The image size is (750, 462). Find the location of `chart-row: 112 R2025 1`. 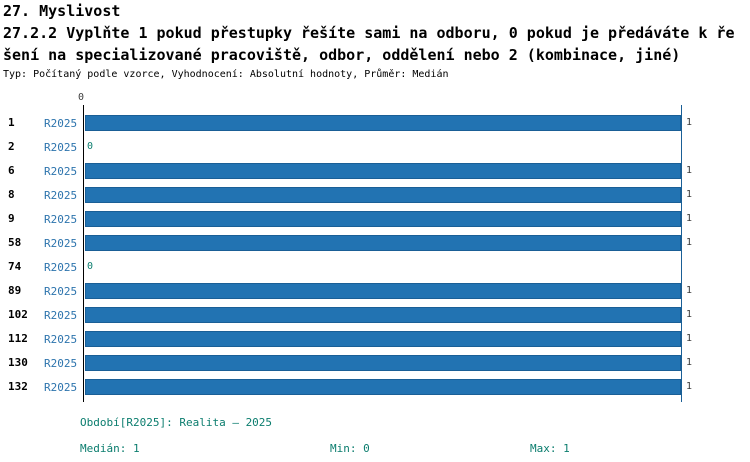

chart-row: 112 R2025 1 is located at coordinates (375, 339).